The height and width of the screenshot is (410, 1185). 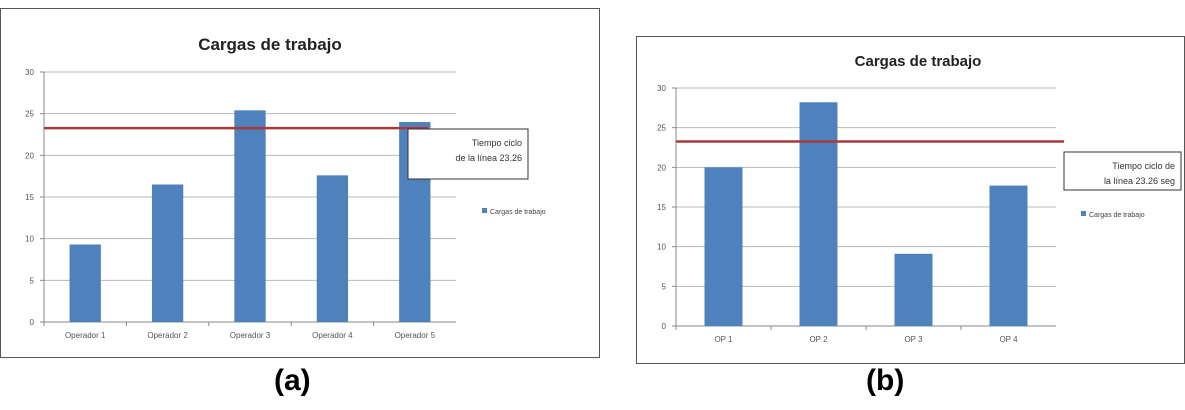 I want to click on x-tick-label: OP 4, so click(x=1008, y=339).